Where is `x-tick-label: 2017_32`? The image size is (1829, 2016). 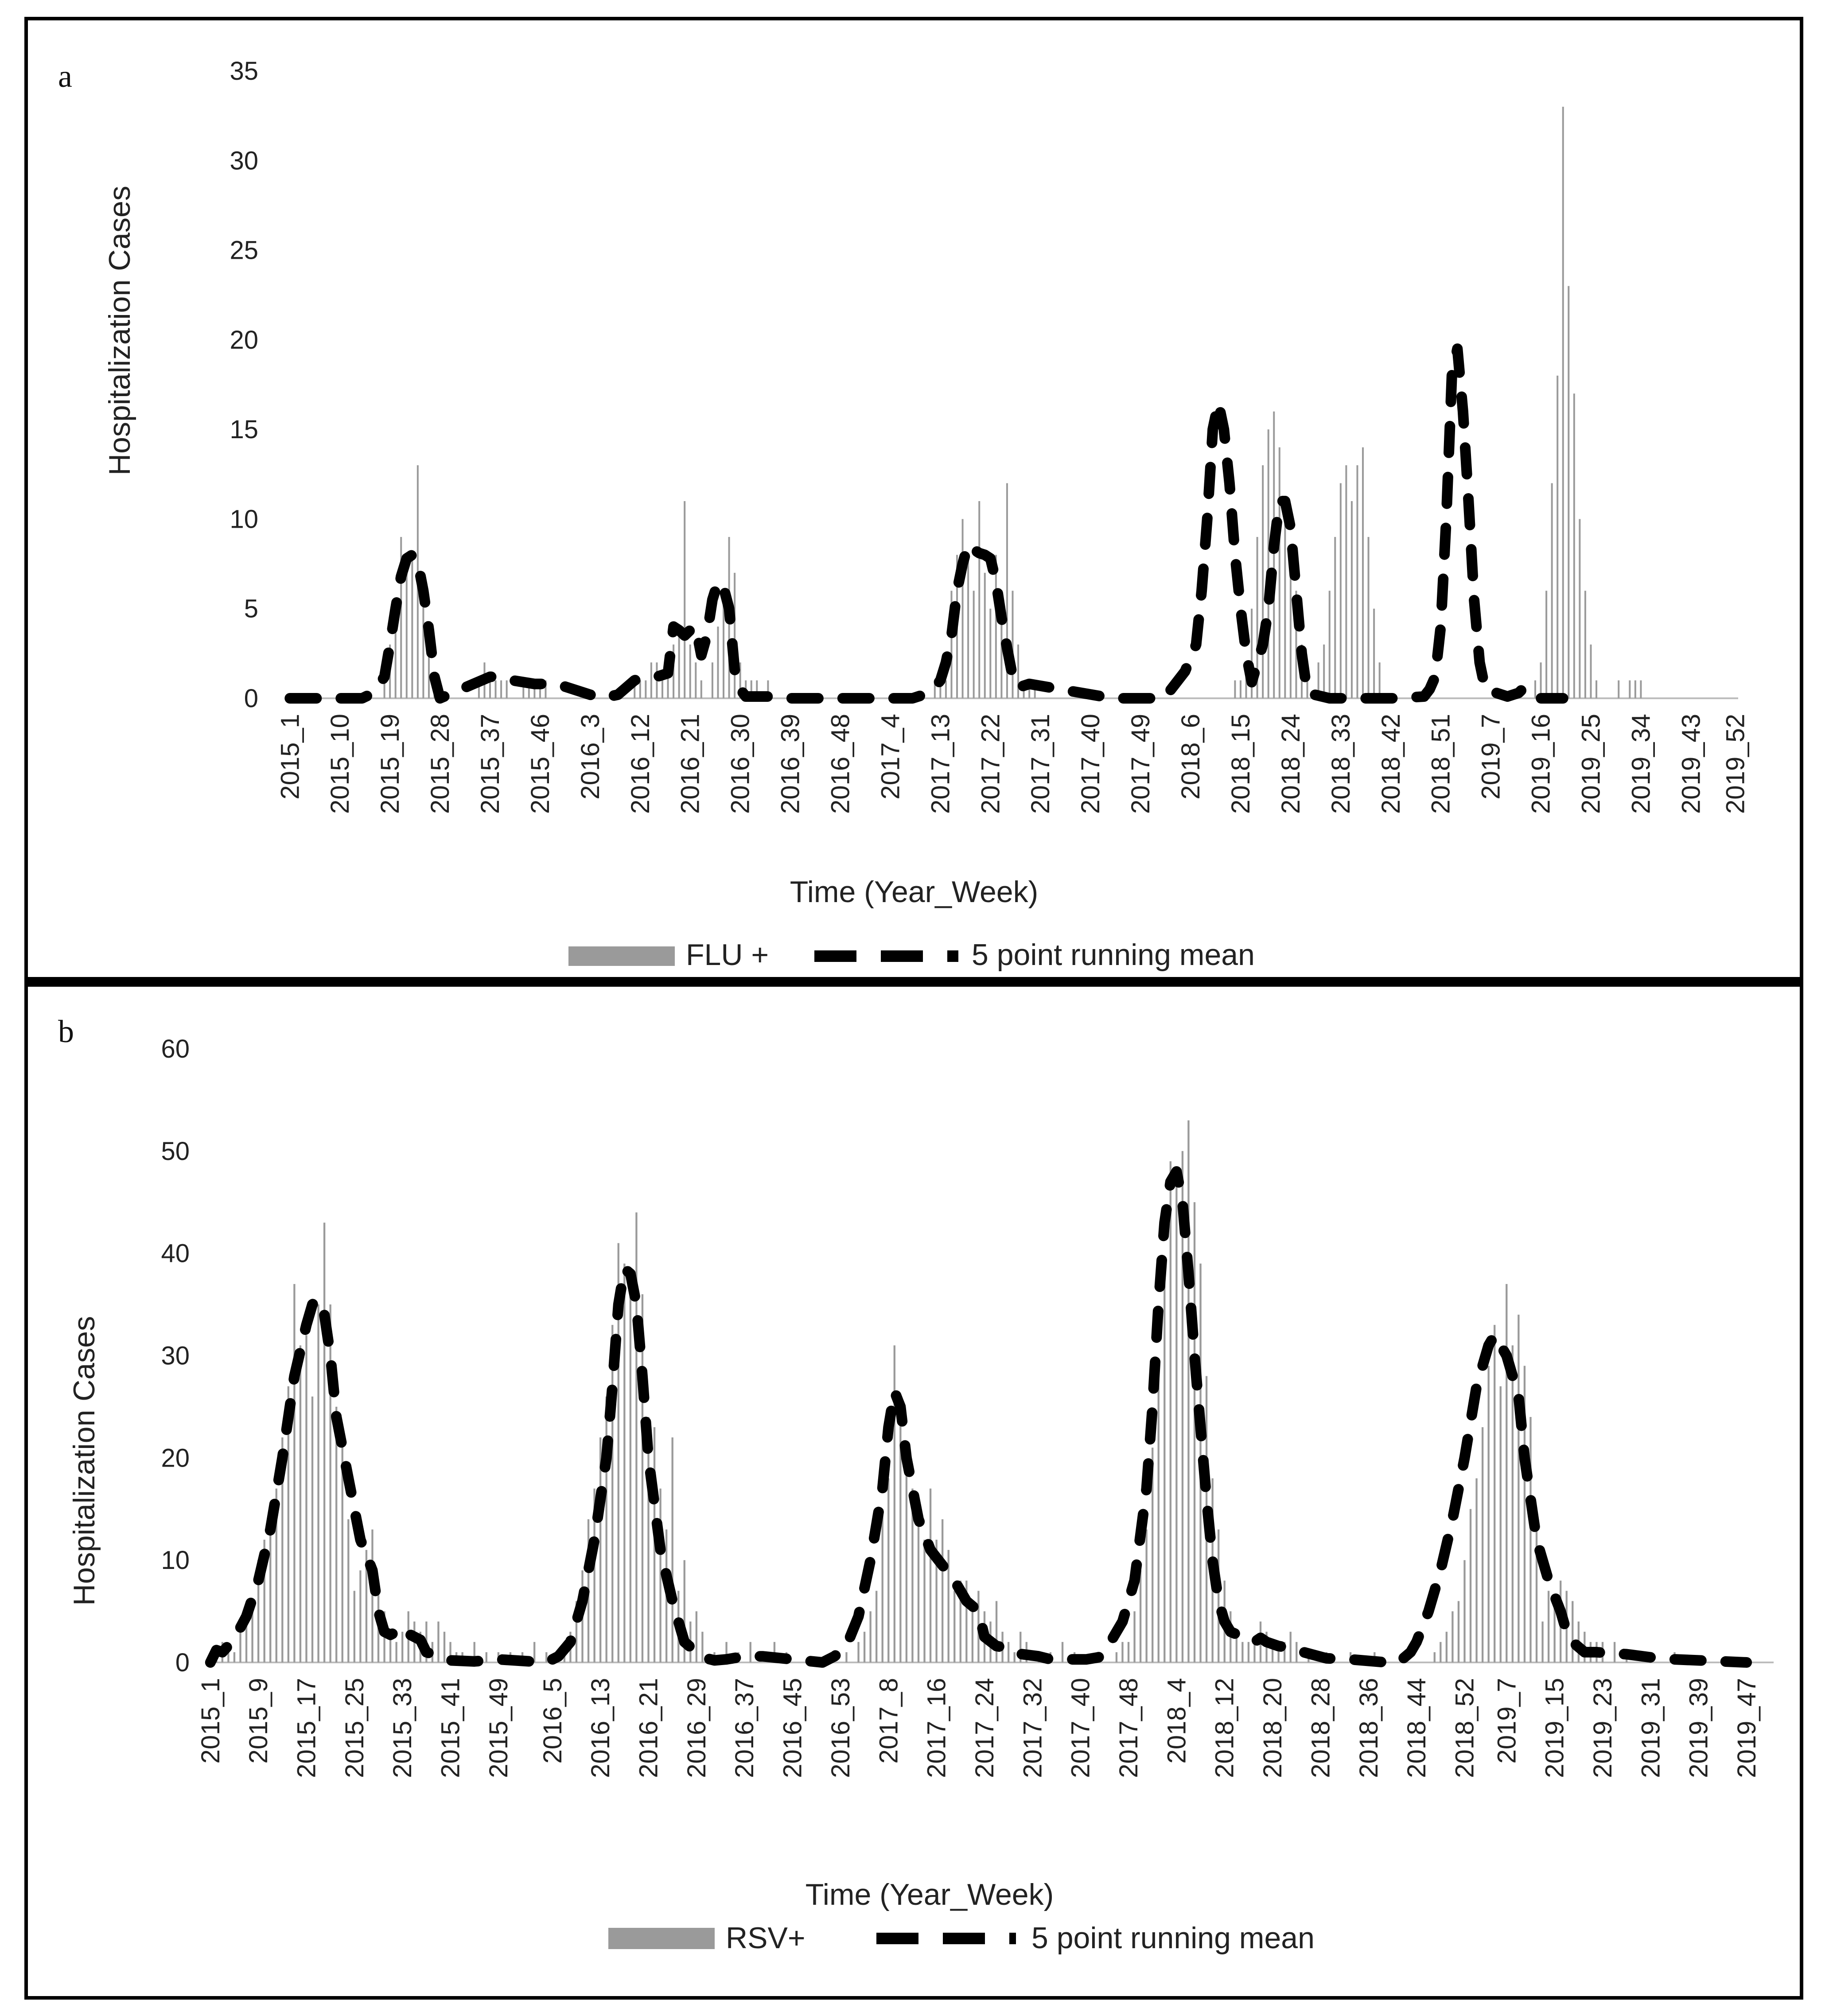 x-tick-label: 2017_32 is located at coordinates (1032, 1728).